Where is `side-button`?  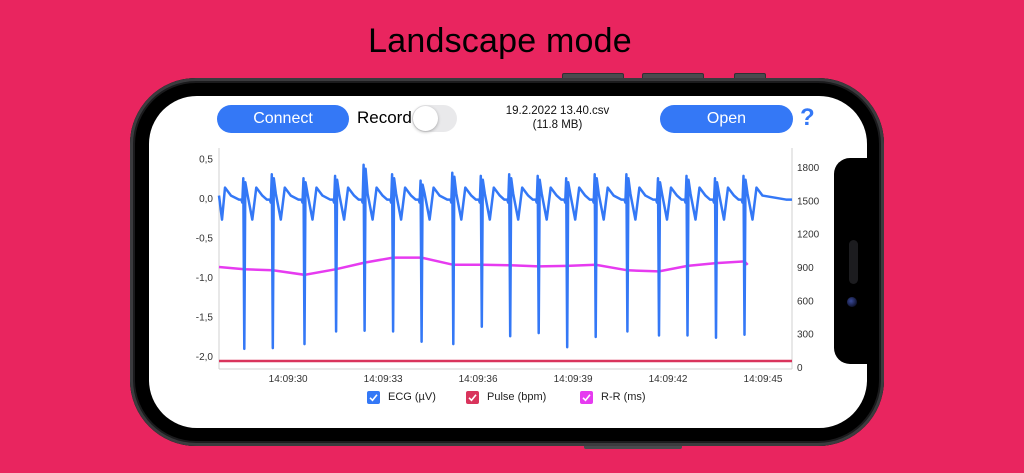
side-button is located at coordinates (633, 447).